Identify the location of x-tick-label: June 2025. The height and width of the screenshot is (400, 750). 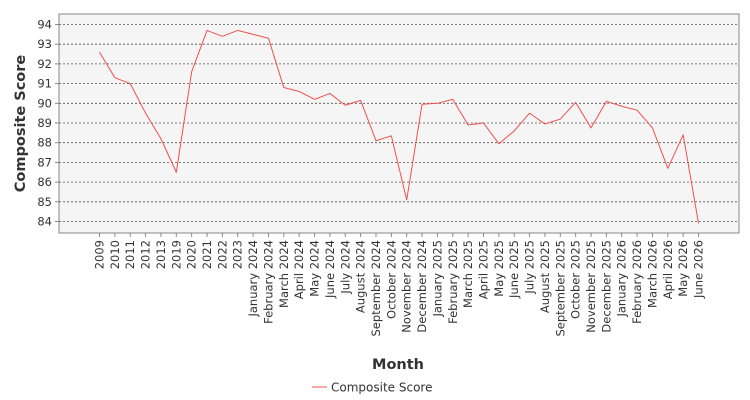
(514, 269).